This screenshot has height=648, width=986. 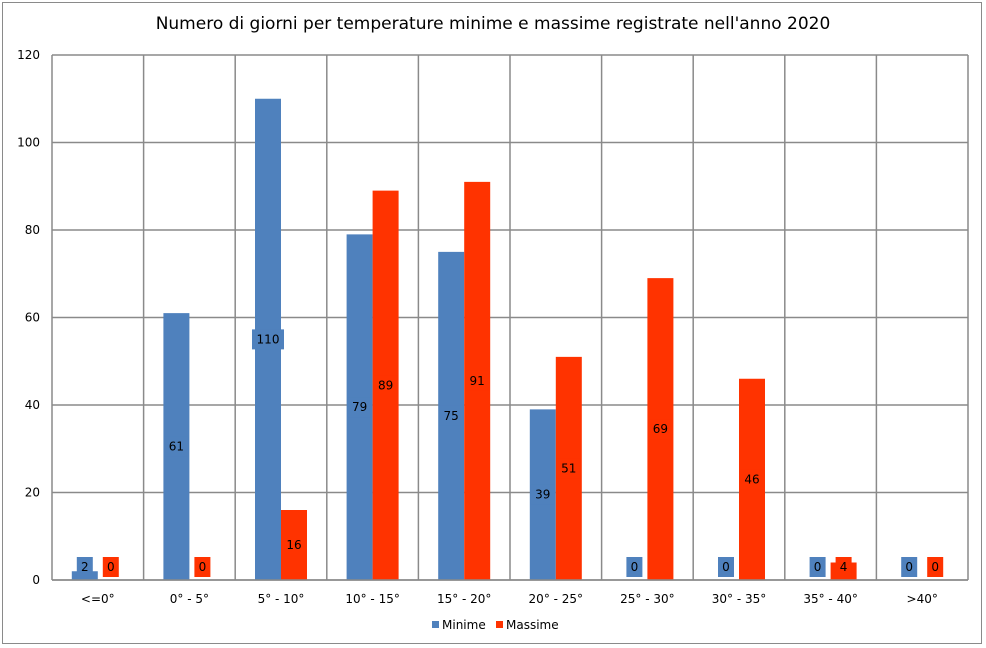 I want to click on data-label: 39, so click(x=542, y=495).